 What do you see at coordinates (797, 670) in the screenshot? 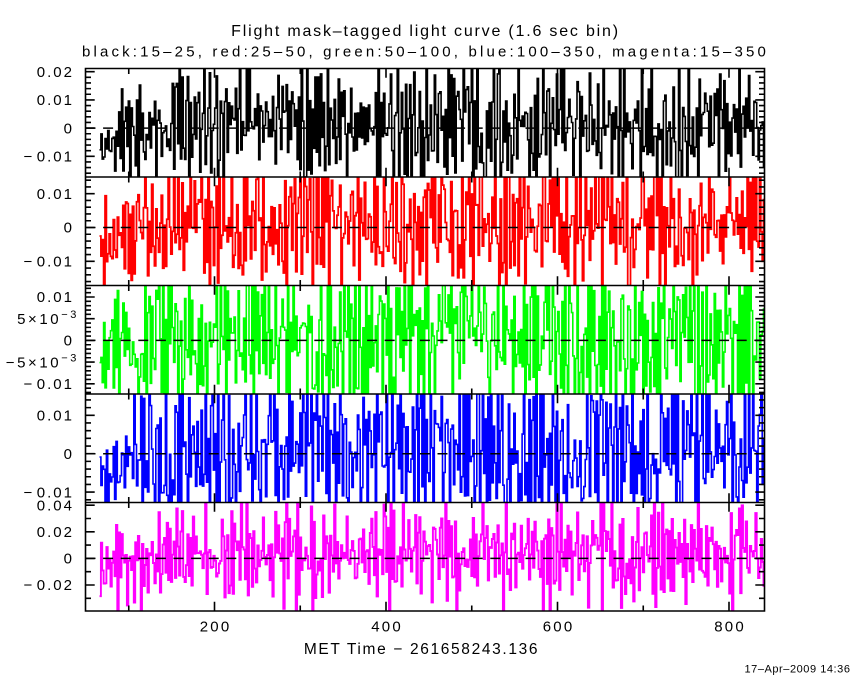
I see `svg-text: 17–Apr–2009 14:36` at bounding box center [797, 670].